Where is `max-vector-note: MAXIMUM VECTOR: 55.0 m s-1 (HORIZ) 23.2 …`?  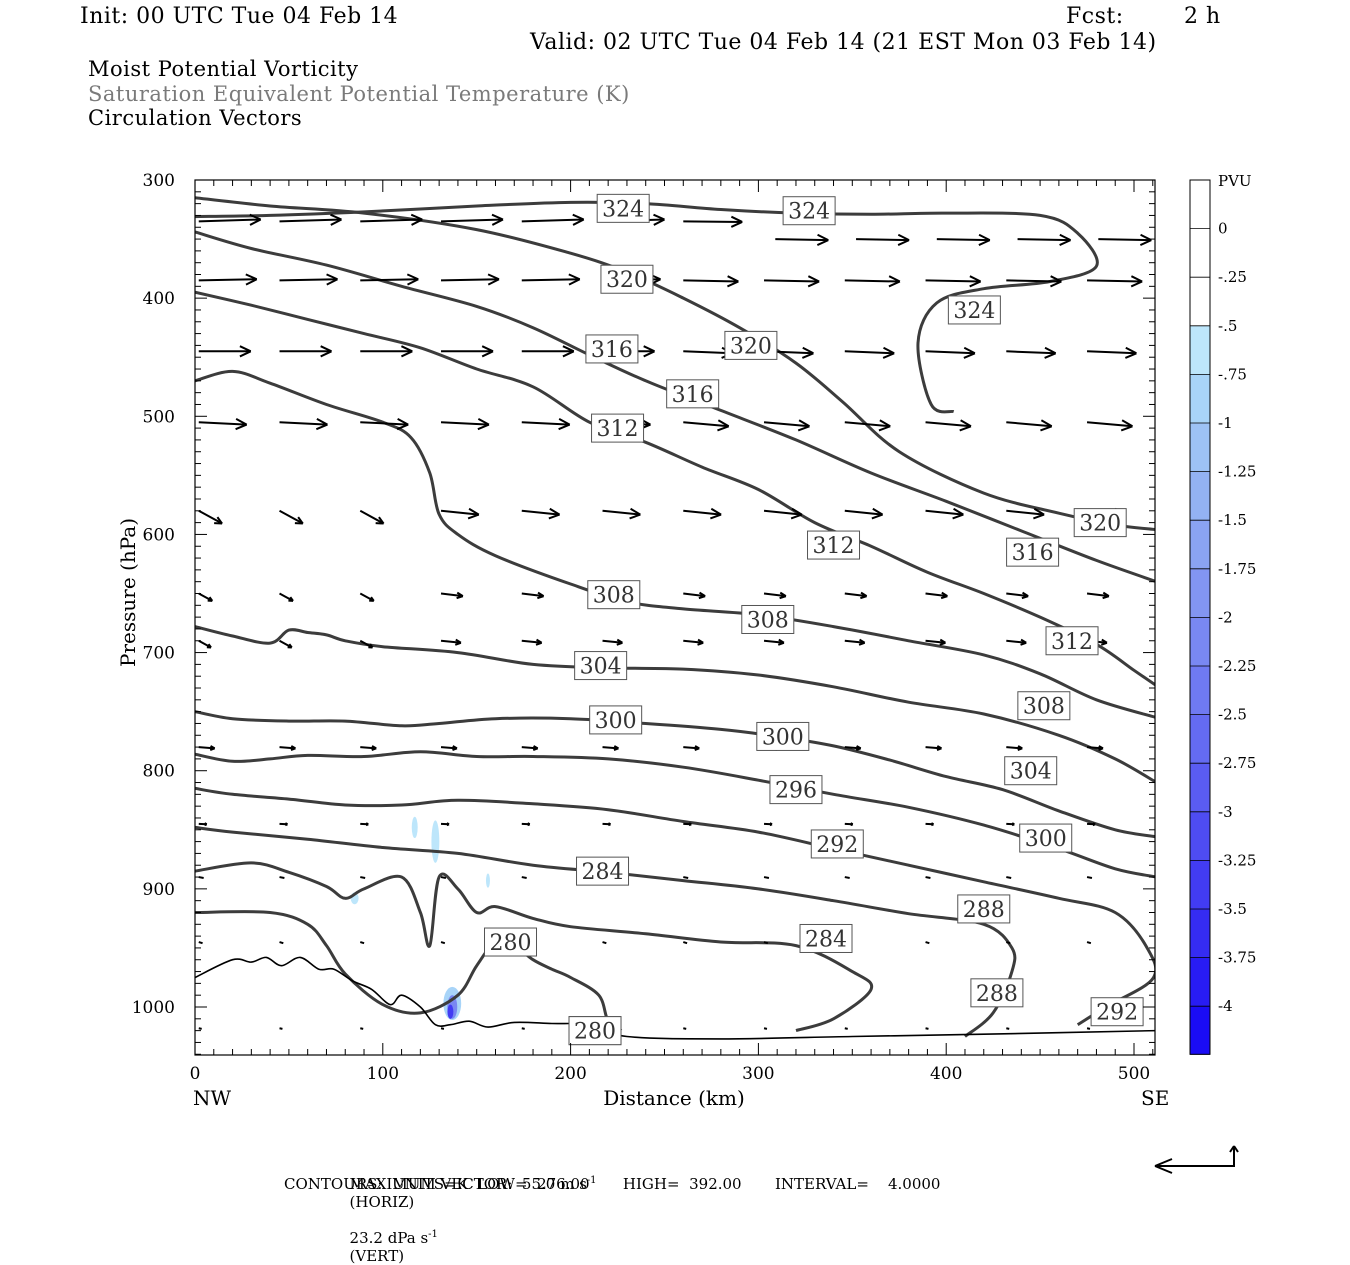 max-vector-note: MAXIMUM VECTOR: 55.0 m s-1 (HORIZ) 23.2 … is located at coordinates (468, 1211).